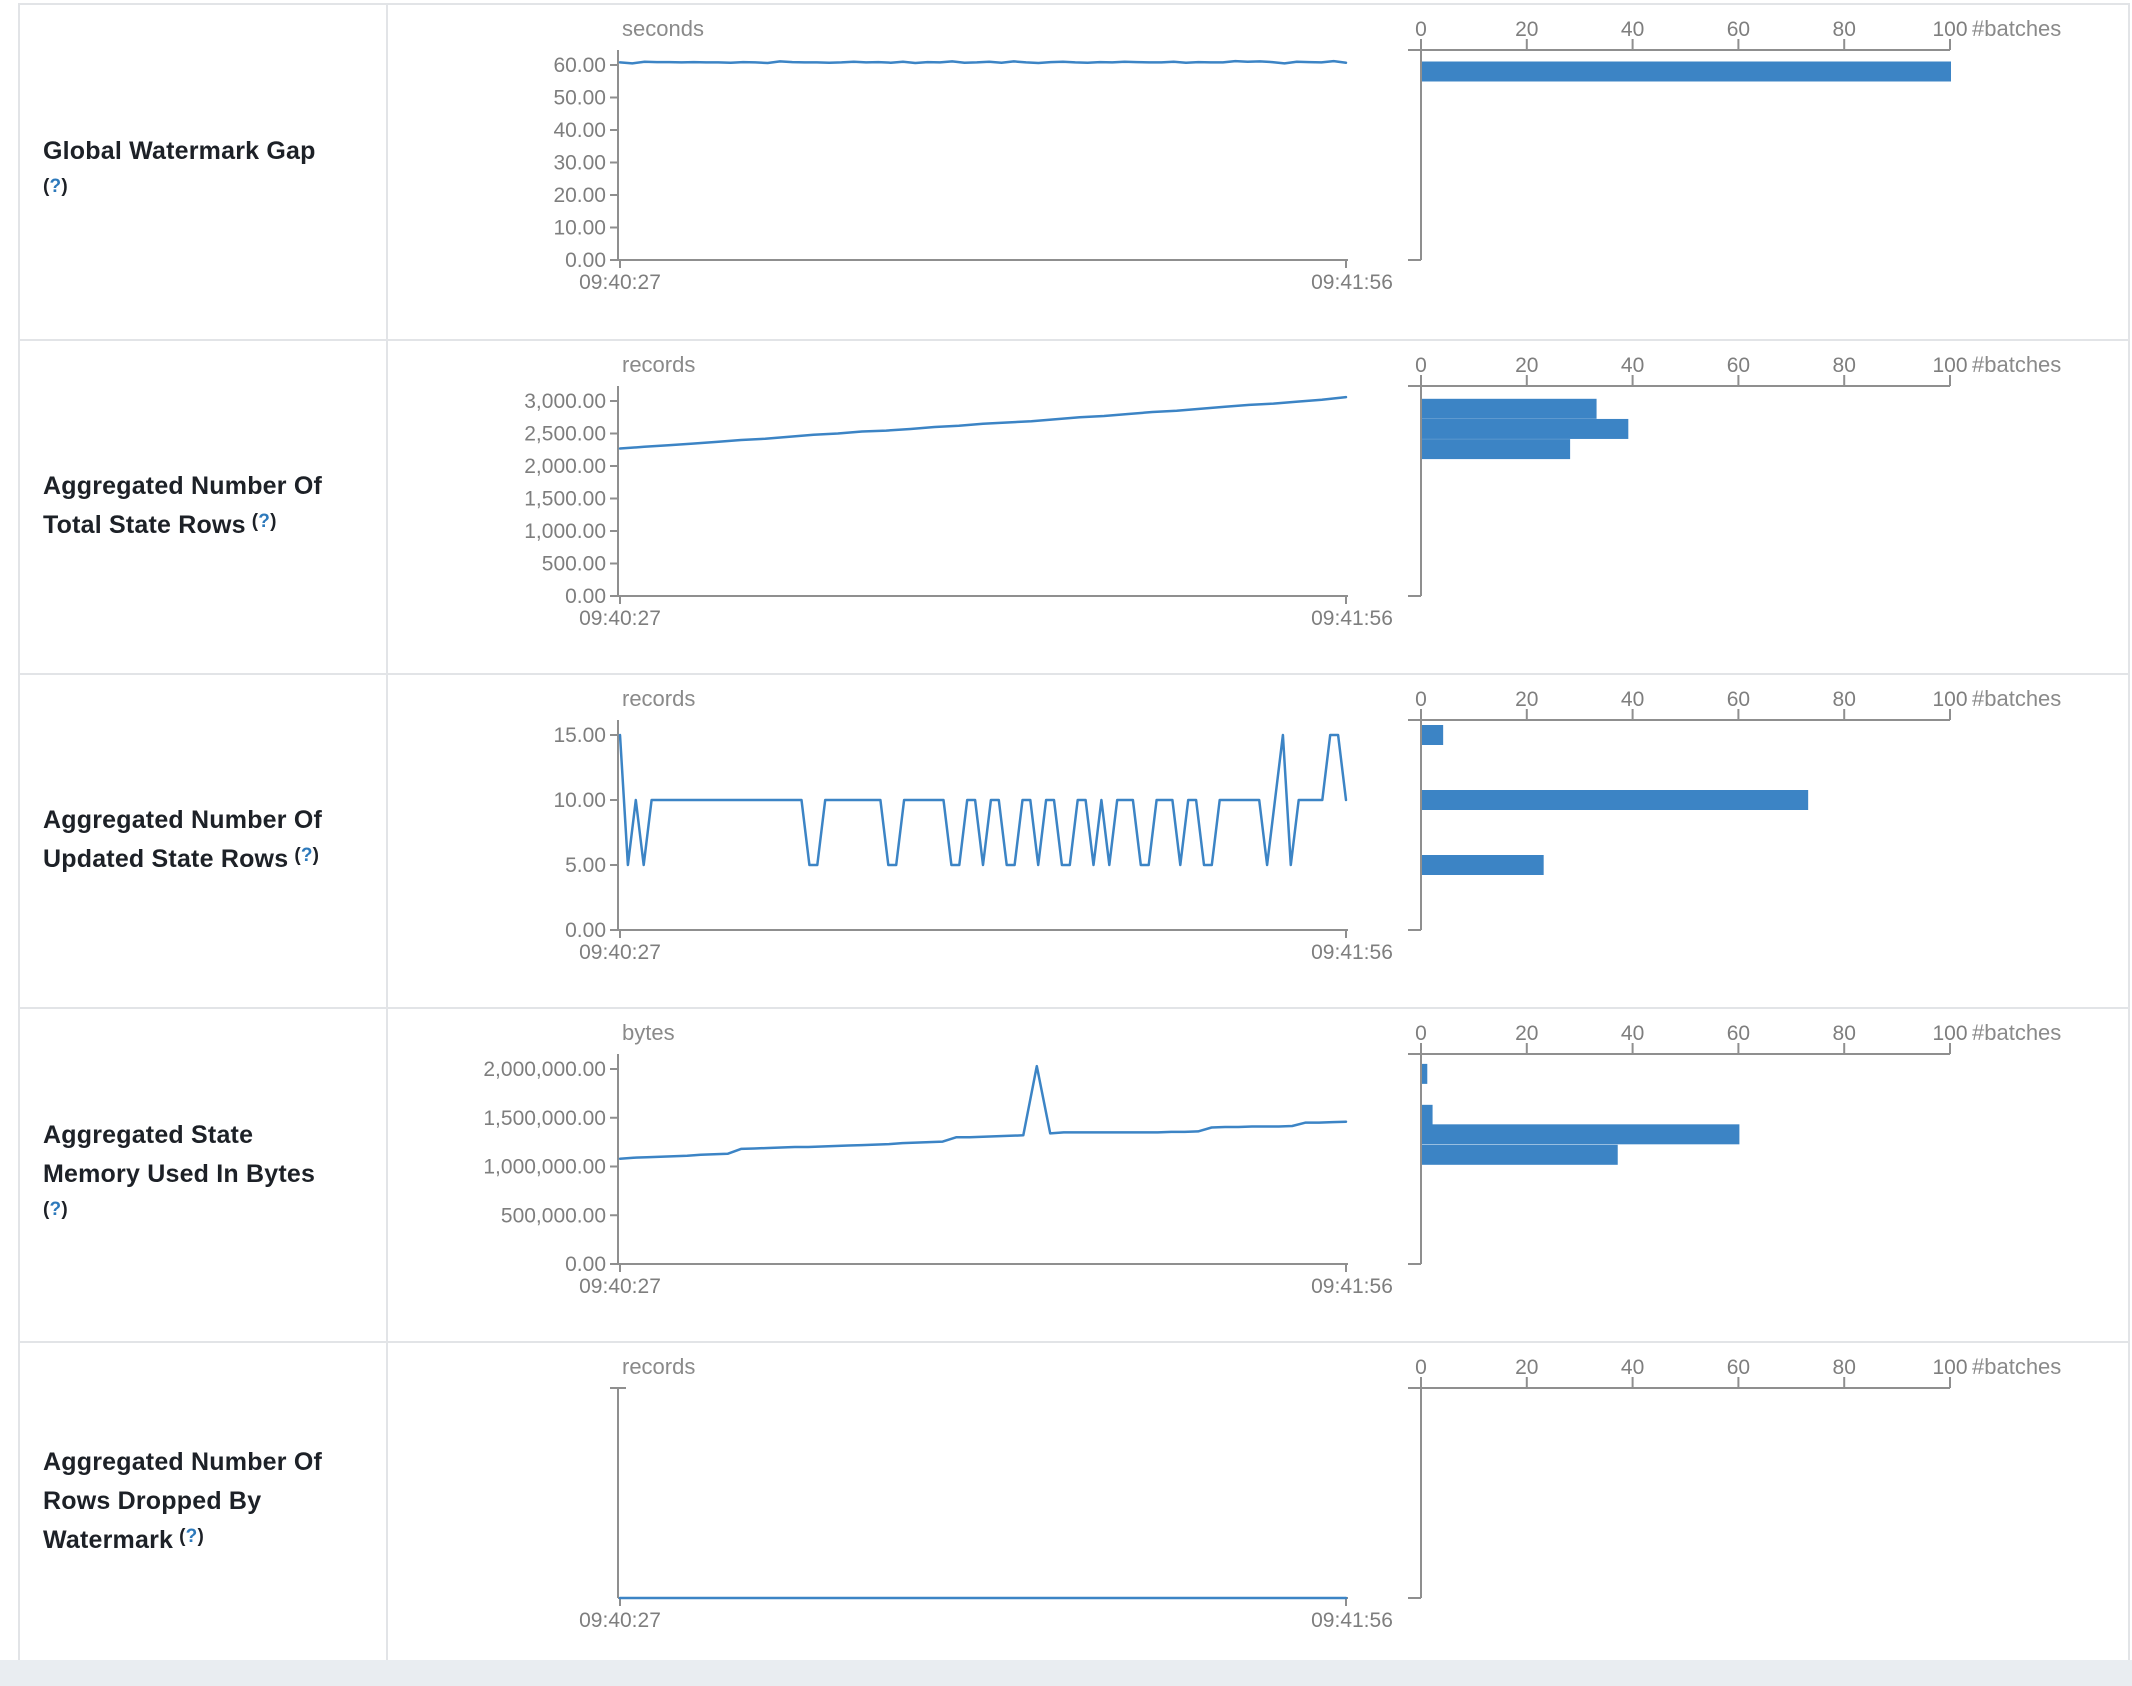  What do you see at coordinates (544, 1167) in the screenshot?
I see `y-tick-label: 1,000,000.00` at bounding box center [544, 1167].